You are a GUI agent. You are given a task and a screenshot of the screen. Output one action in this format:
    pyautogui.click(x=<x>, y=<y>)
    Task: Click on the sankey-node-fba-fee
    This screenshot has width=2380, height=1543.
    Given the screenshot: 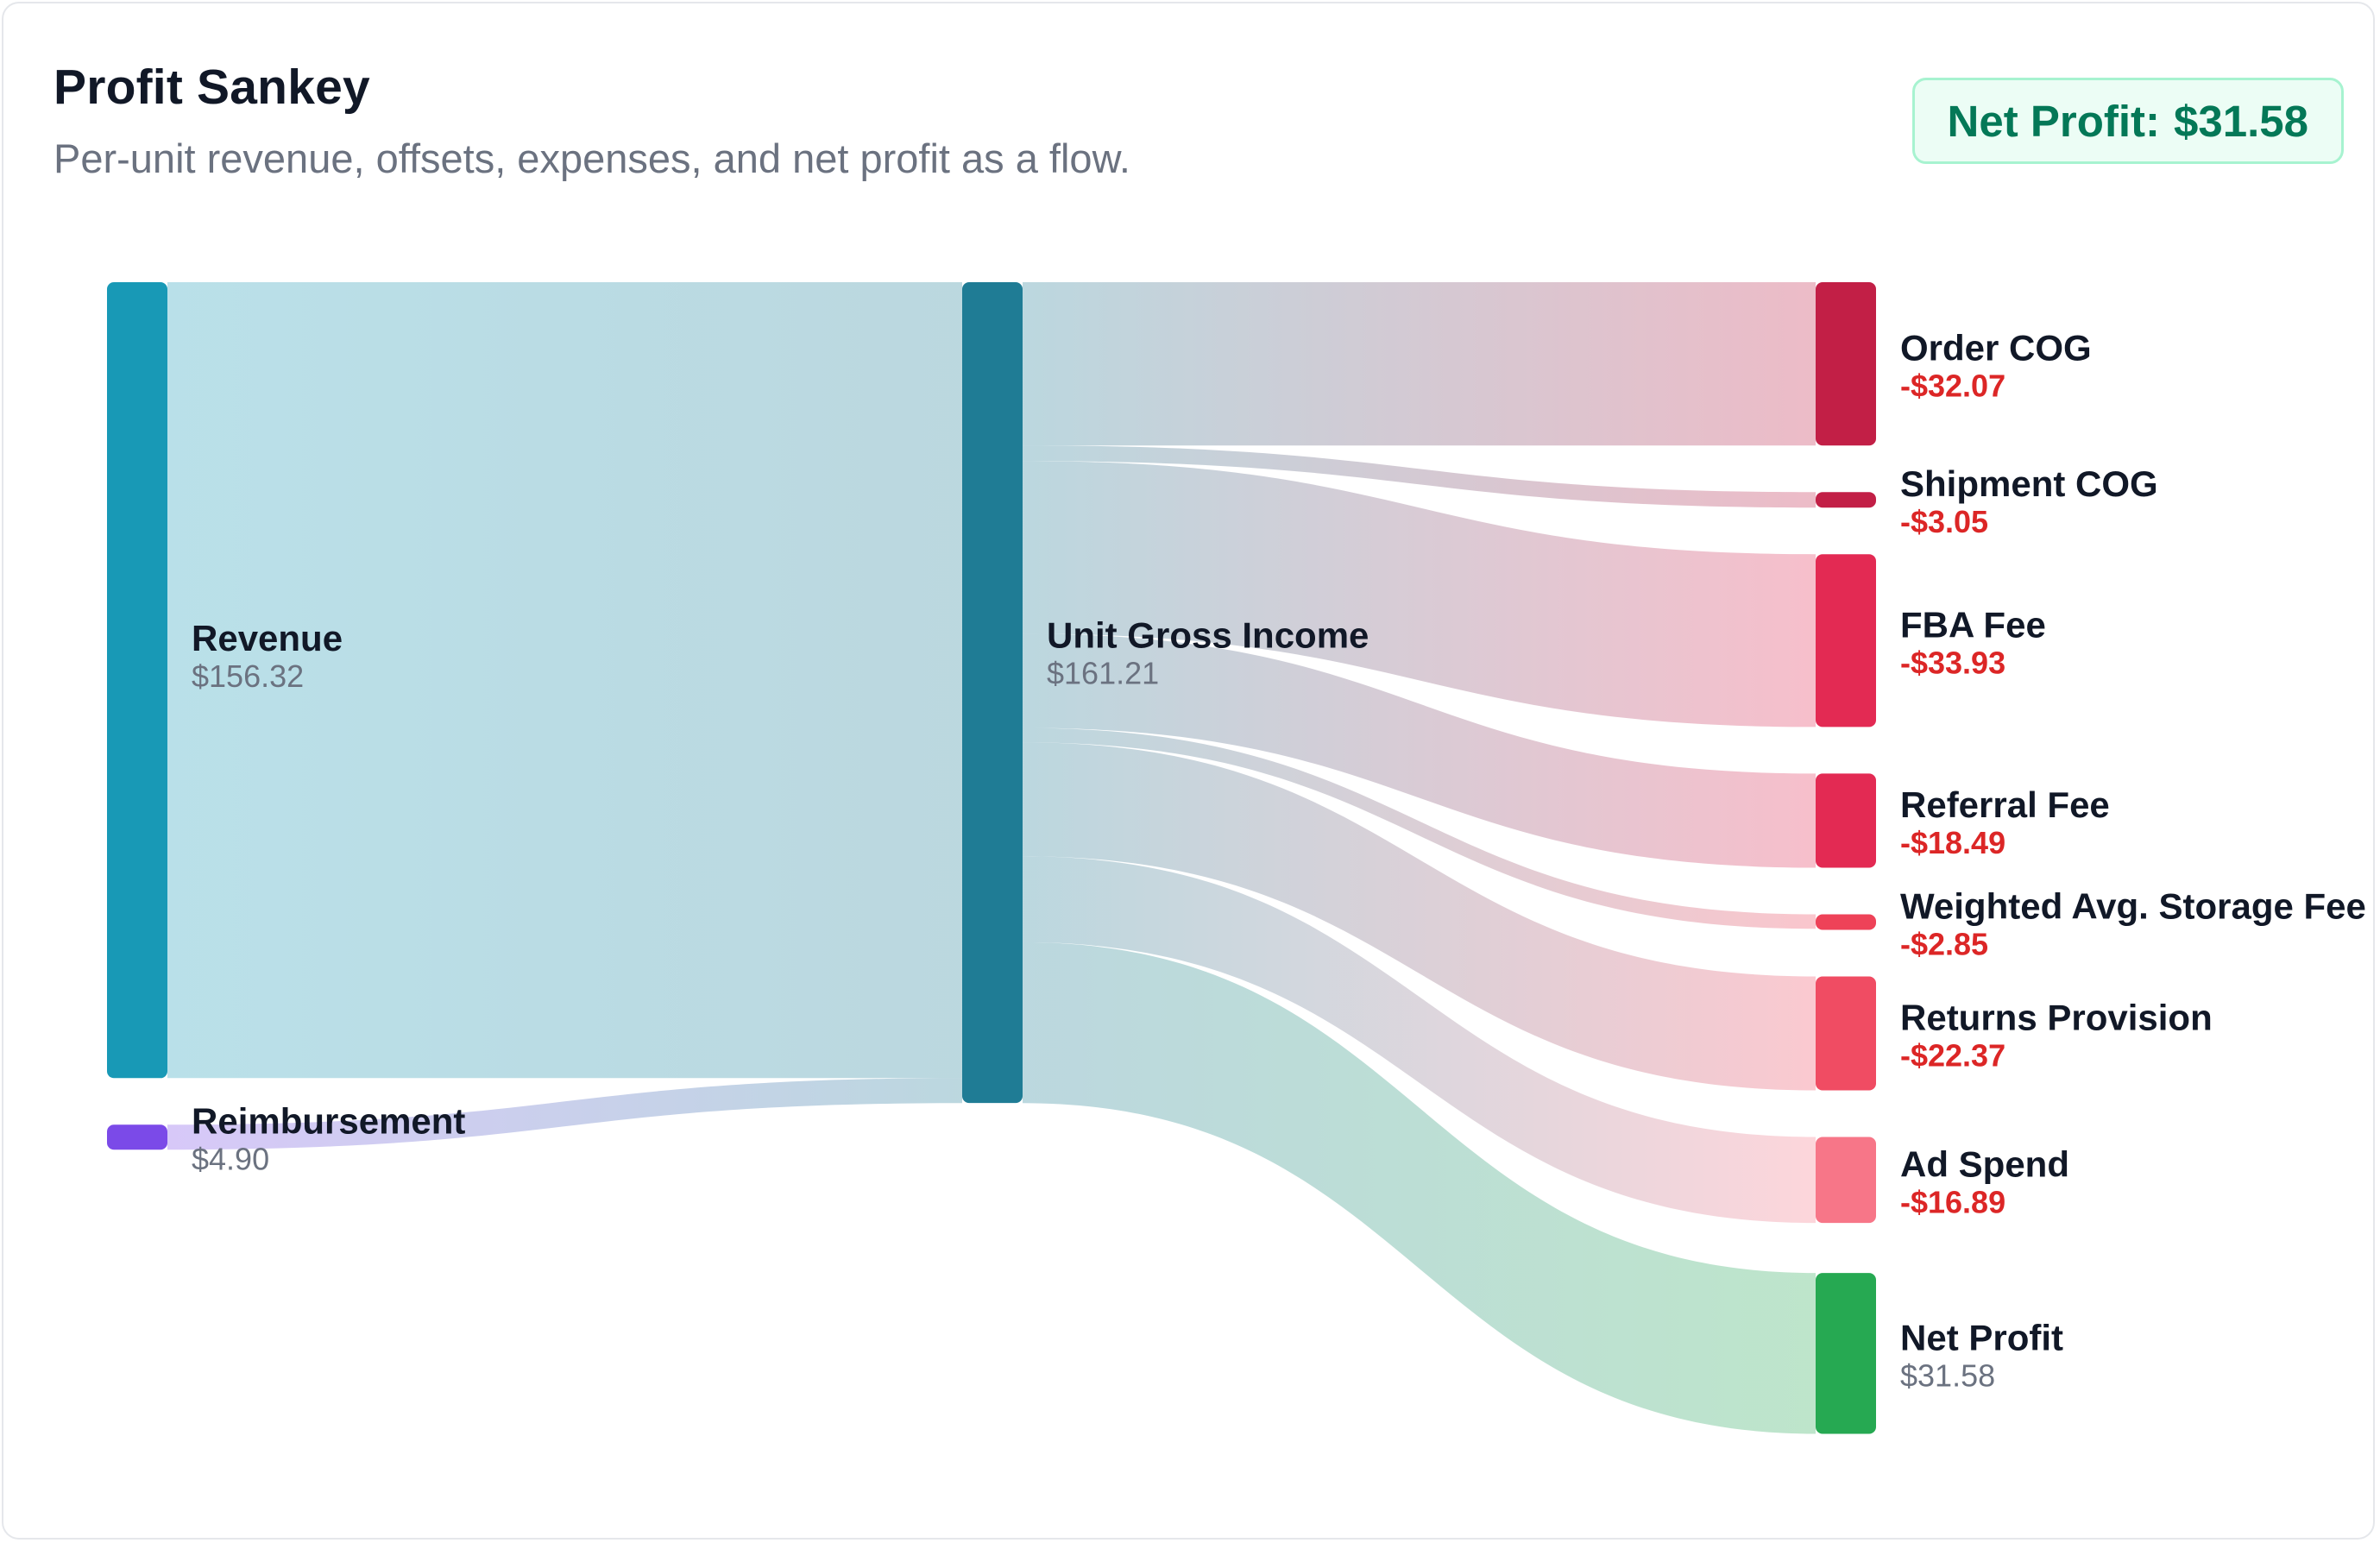 What is the action you would take?
    pyautogui.click(x=1846, y=640)
    